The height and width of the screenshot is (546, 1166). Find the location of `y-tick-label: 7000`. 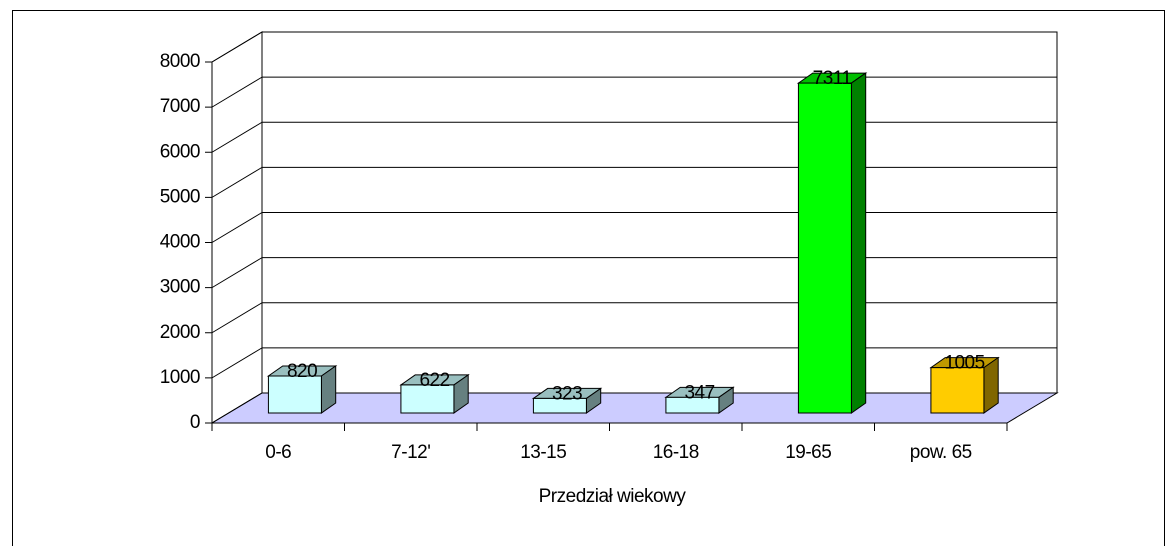

y-tick-label: 7000 is located at coordinates (180, 106).